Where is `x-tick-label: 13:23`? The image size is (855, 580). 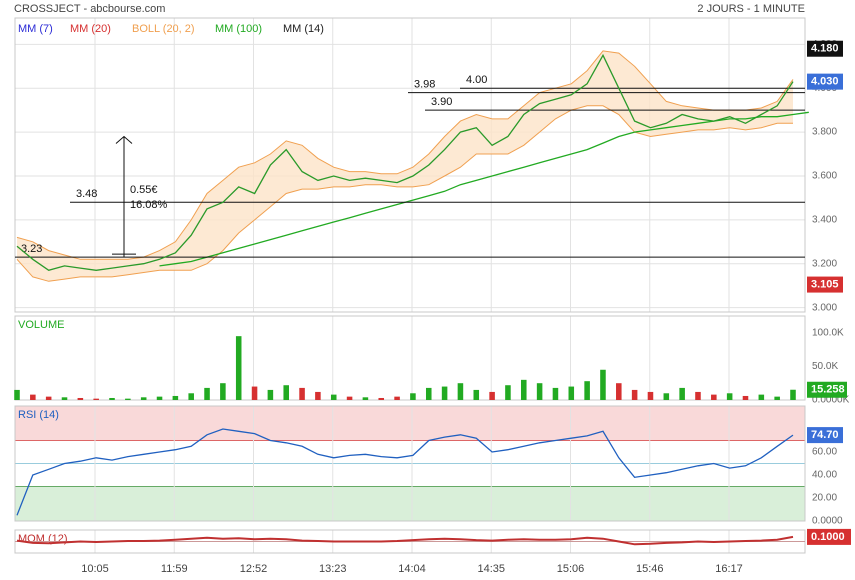
x-tick-label: 13:23 is located at coordinates (333, 569).